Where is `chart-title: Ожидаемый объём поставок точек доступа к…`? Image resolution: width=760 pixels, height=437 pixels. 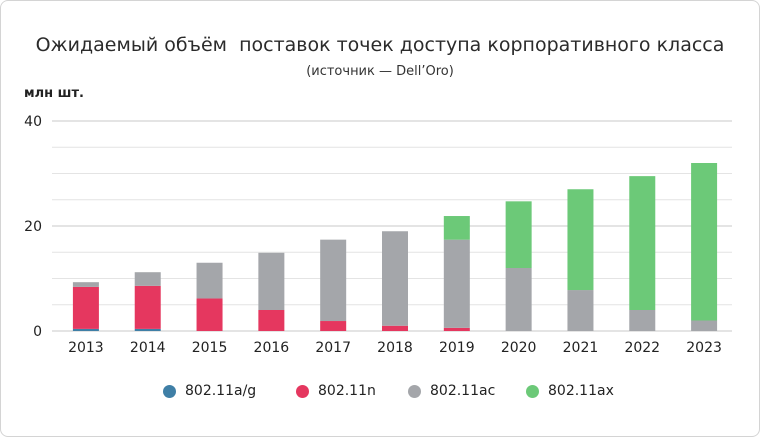
chart-title: Ожидаемый объём поставок точек доступа к… is located at coordinates (380, 45).